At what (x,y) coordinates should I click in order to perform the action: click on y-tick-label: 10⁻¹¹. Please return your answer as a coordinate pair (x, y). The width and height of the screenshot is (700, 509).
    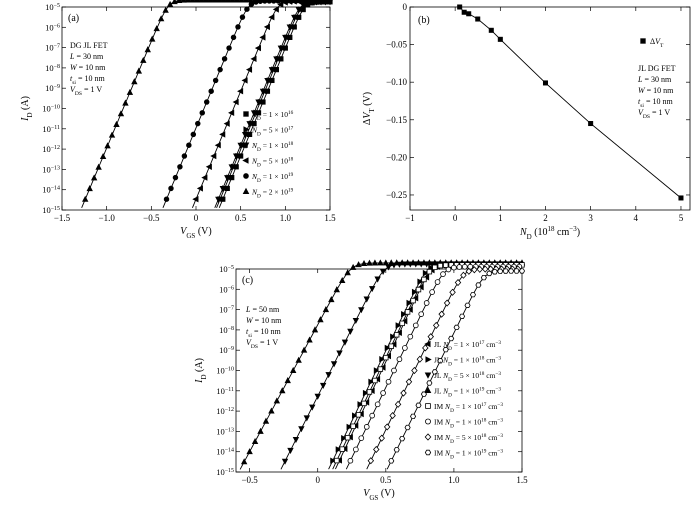
    Looking at the image, I should click on (51, 129).